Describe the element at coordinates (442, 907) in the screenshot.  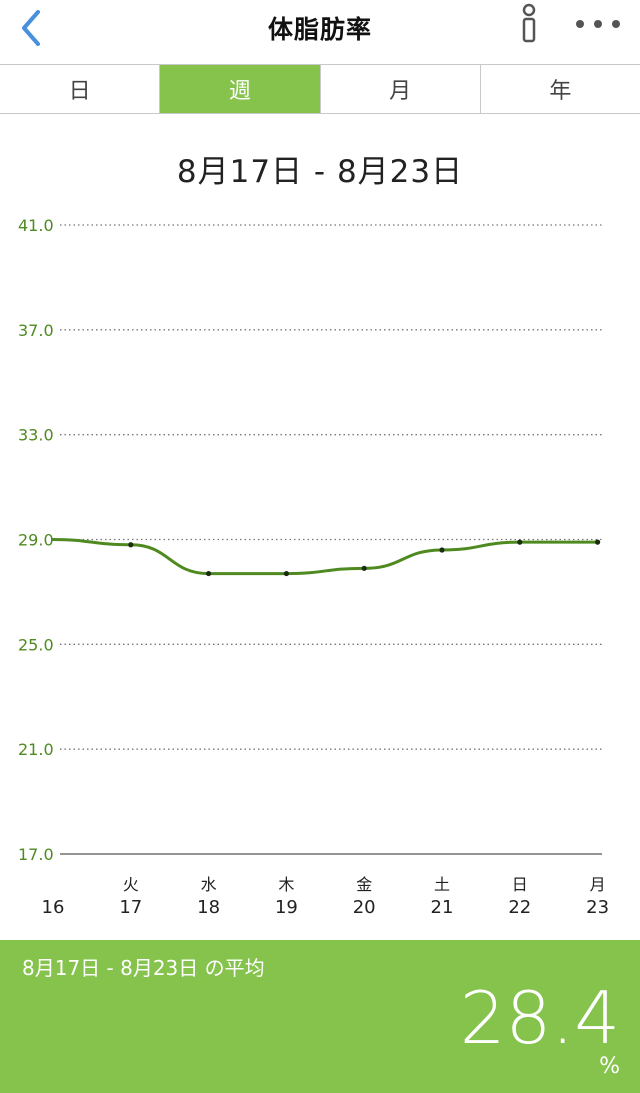
I see `x-tick-date-label: 21` at that location.